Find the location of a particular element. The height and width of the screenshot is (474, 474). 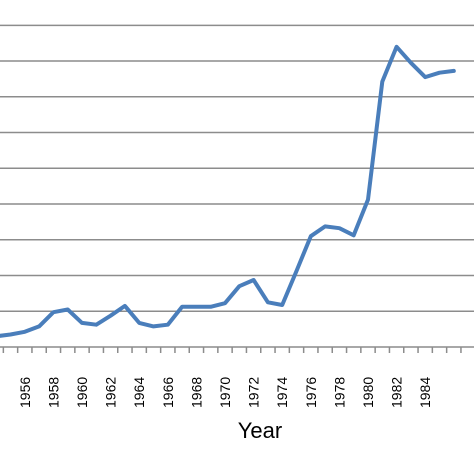

x-axis-title: Year is located at coordinates (260, 430).